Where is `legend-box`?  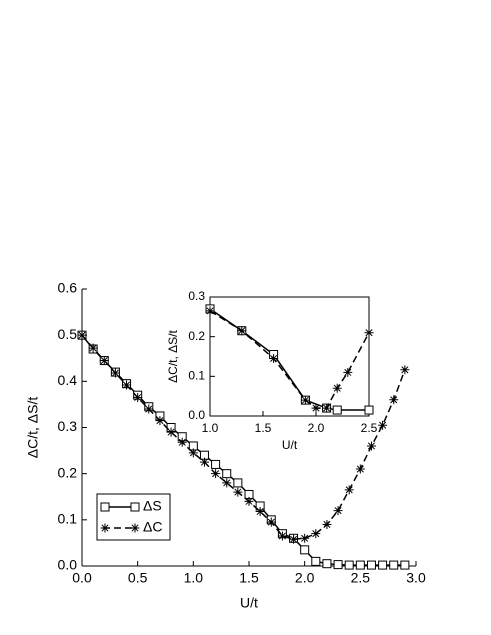
legend-box is located at coordinates (133, 517).